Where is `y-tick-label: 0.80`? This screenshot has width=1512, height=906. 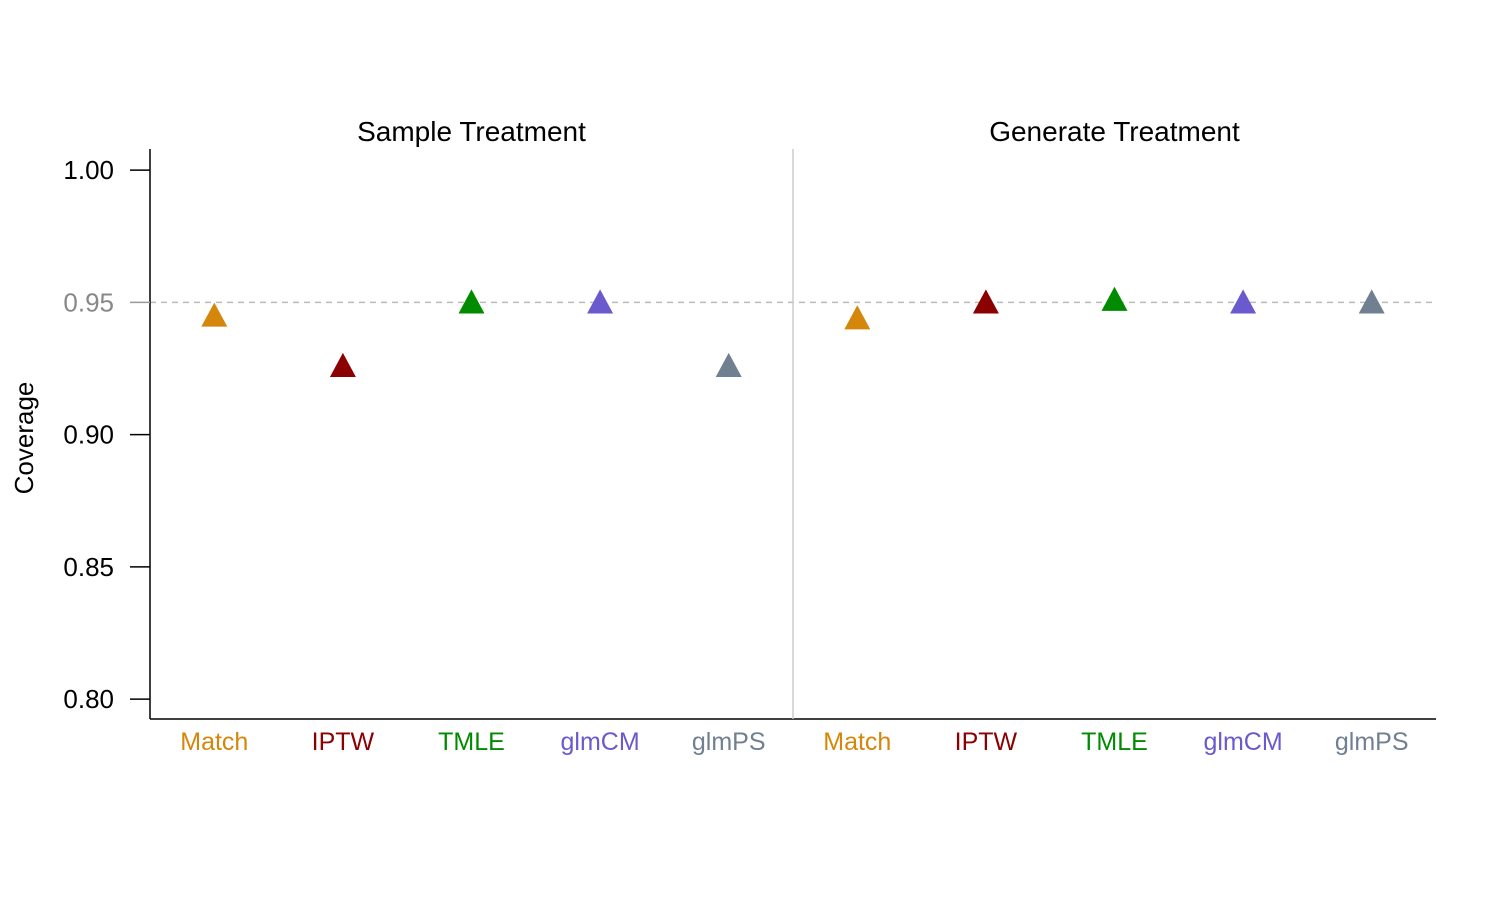
y-tick-label: 0.80 is located at coordinates (88, 699).